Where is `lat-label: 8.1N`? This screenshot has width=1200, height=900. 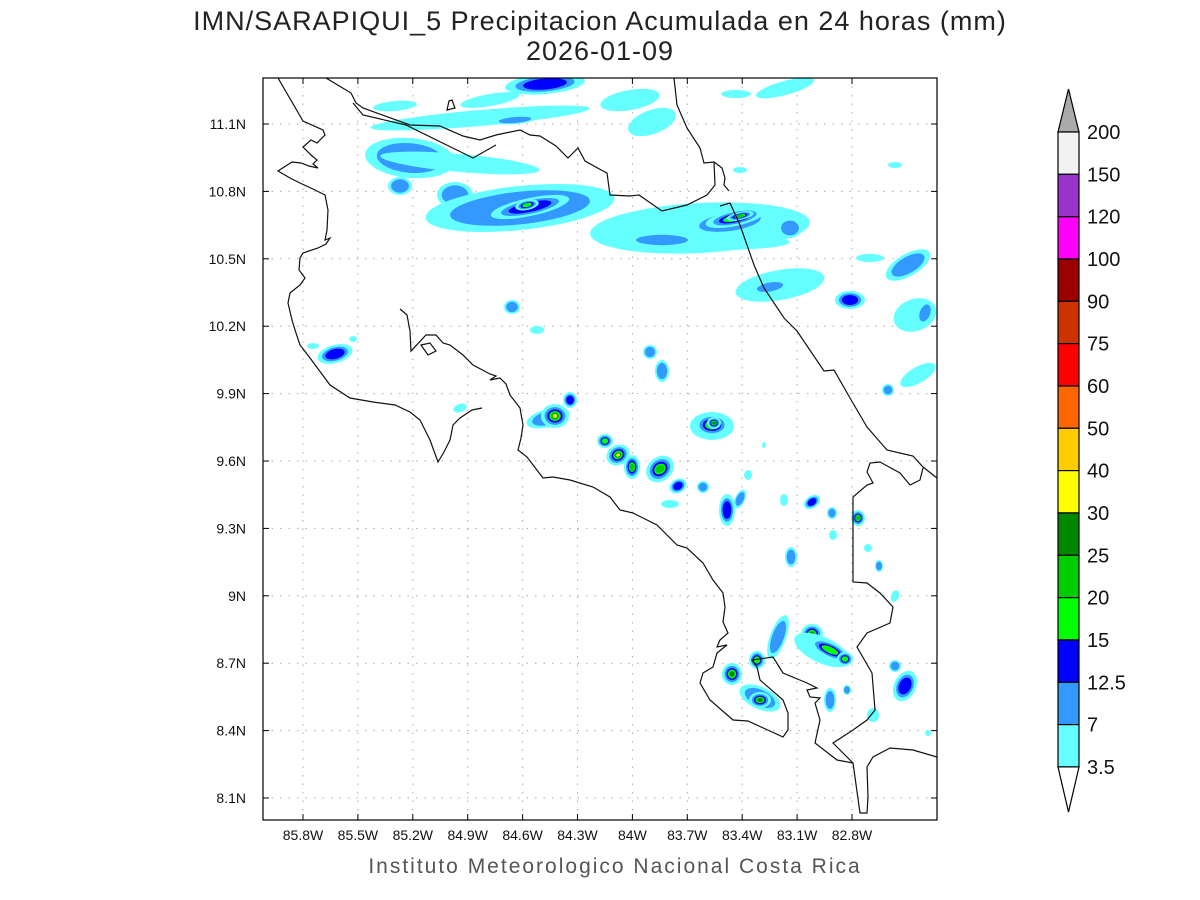 lat-label: 8.1N is located at coordinates (231, 798).